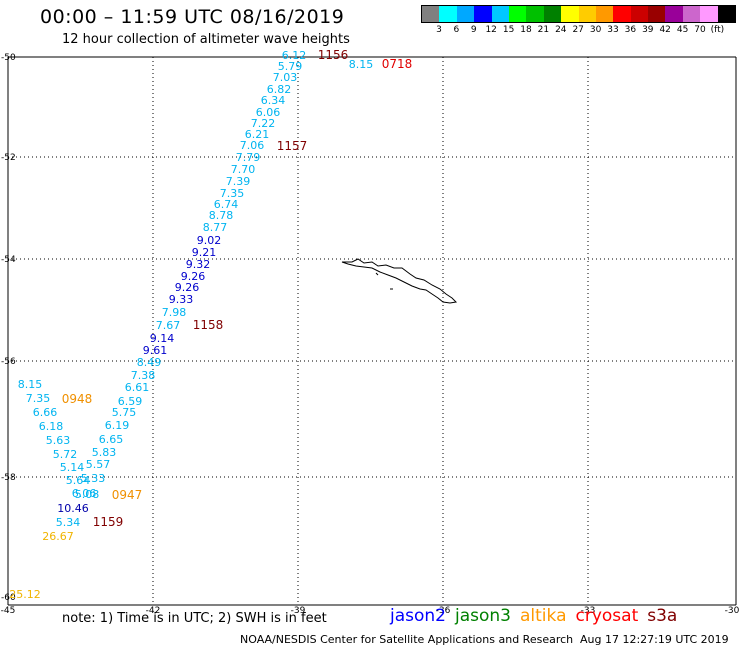  What do you see at coordinates (238, 181) in the screenshot?
I see `swh-value: 7.39` at bounding box center [238, 181].